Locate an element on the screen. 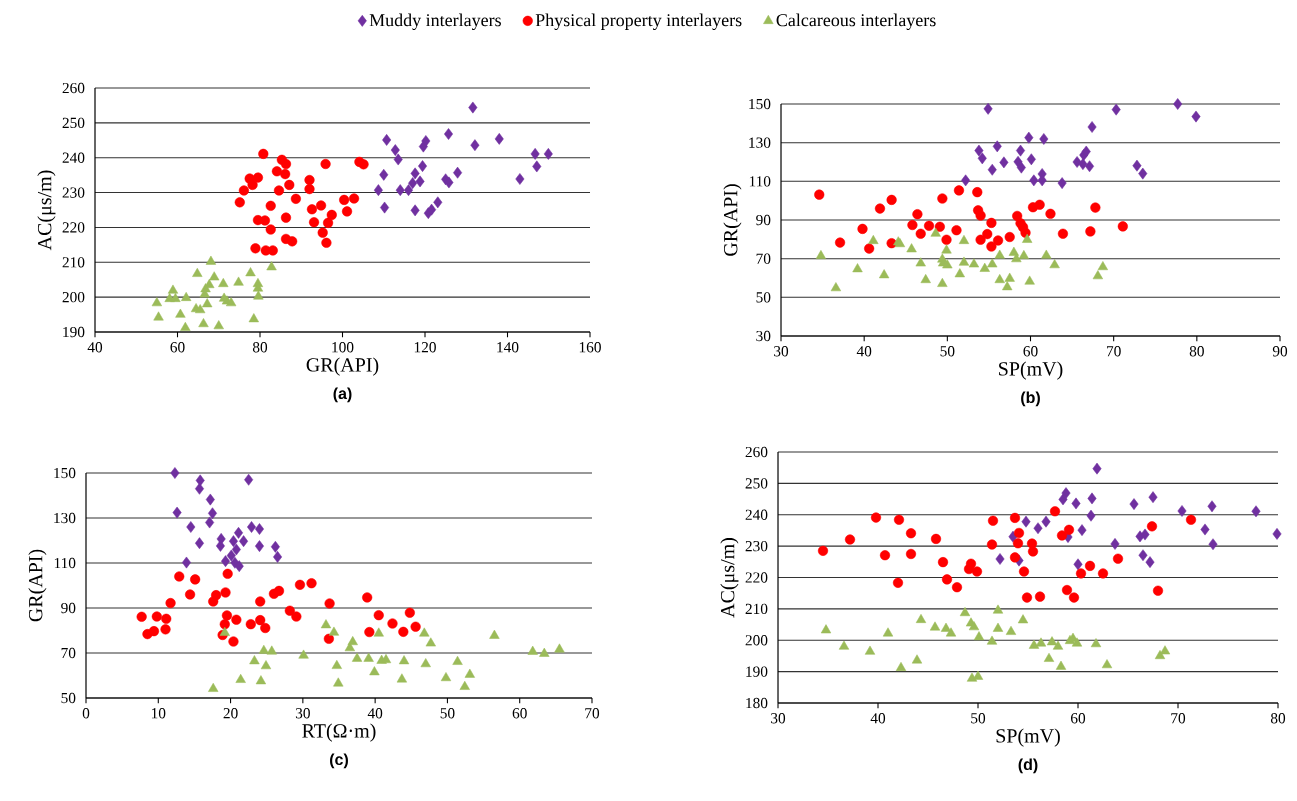  x-tick-label: 90 is located at coordinates (1280, 351).